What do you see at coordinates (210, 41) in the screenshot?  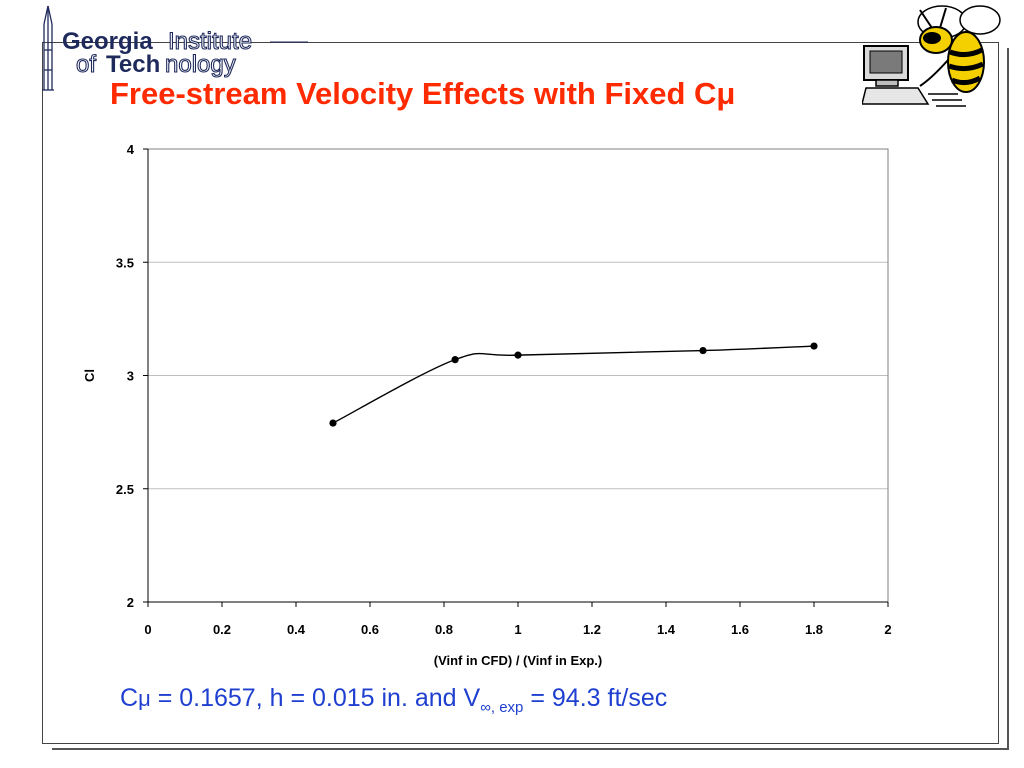 I see `logo-institute-text: Institute` at bounding box center [210, 41].